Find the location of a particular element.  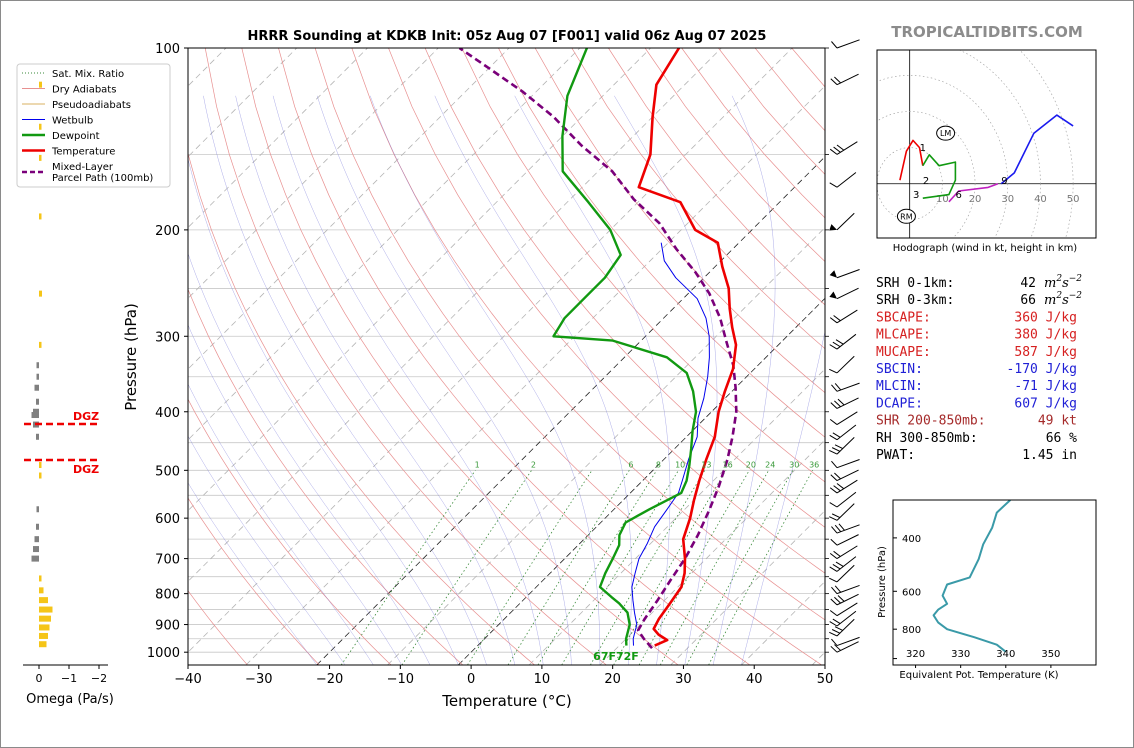

hodograph-caption: Hodograph (wind in kt, height in km) is located at coordinates (985, 248).